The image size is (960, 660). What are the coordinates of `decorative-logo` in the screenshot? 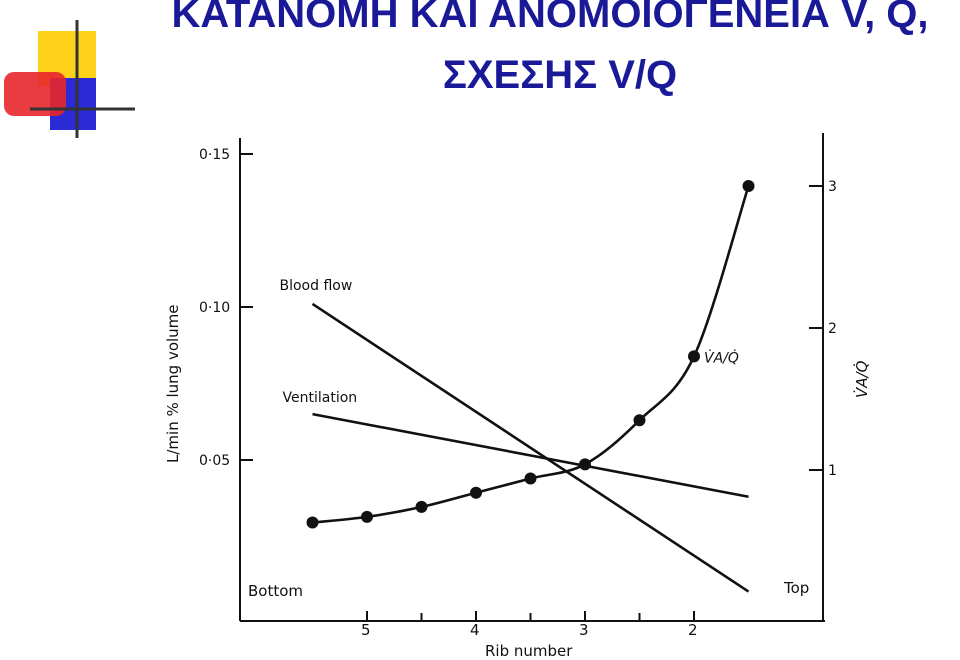 It's located at (71, 79).